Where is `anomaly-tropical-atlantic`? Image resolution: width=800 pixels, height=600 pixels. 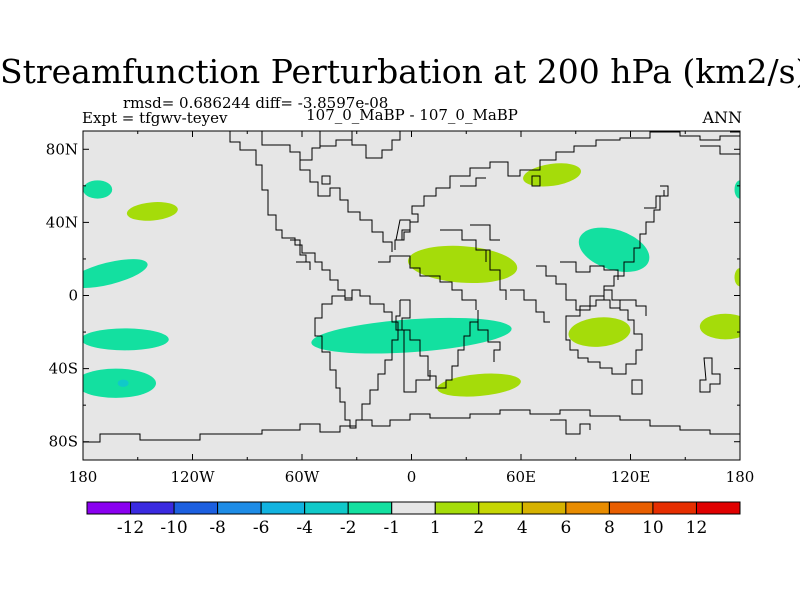 anomaly-tropical-atlantic is located at coordinates (411, 335).